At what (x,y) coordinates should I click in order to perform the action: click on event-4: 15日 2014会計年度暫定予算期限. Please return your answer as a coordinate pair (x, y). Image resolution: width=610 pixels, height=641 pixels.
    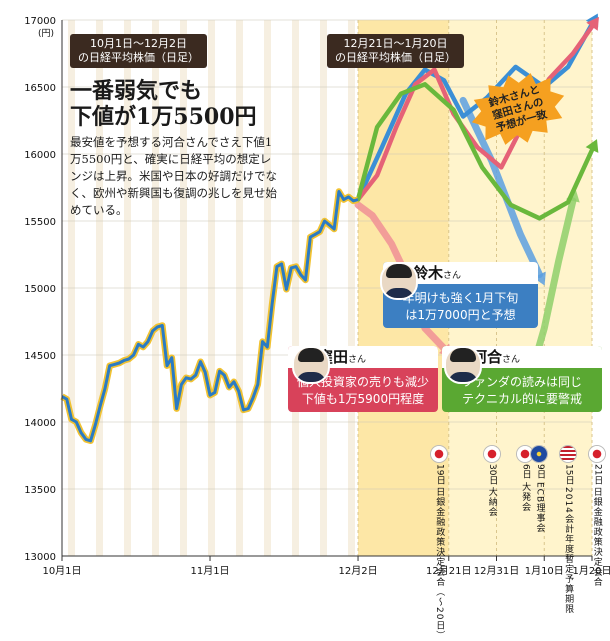
    Looking at the image, I should click on (568, 530).